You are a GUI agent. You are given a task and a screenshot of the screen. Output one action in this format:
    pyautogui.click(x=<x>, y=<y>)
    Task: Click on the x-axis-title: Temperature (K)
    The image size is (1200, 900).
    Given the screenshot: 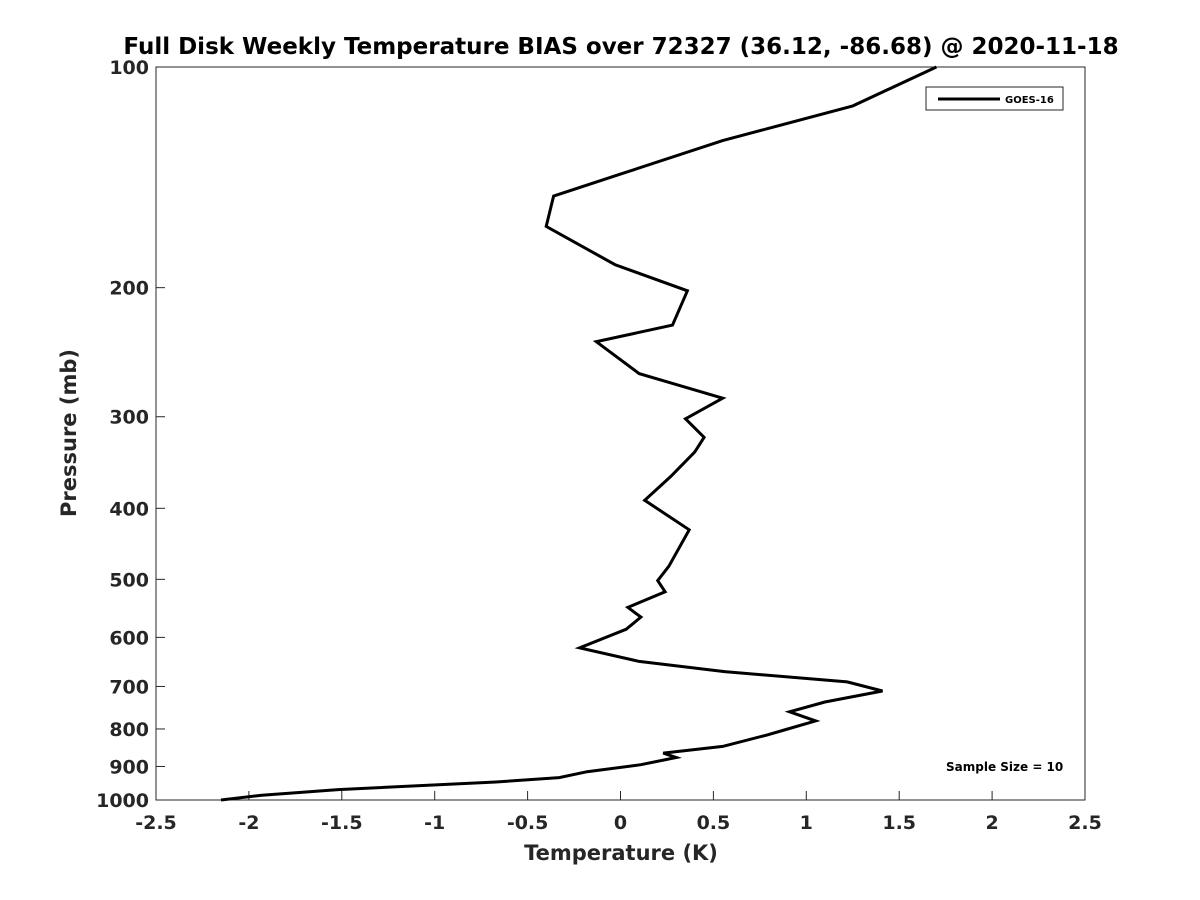 What is the action you would take?
    pyautogui.click(x=621, y=853)
    